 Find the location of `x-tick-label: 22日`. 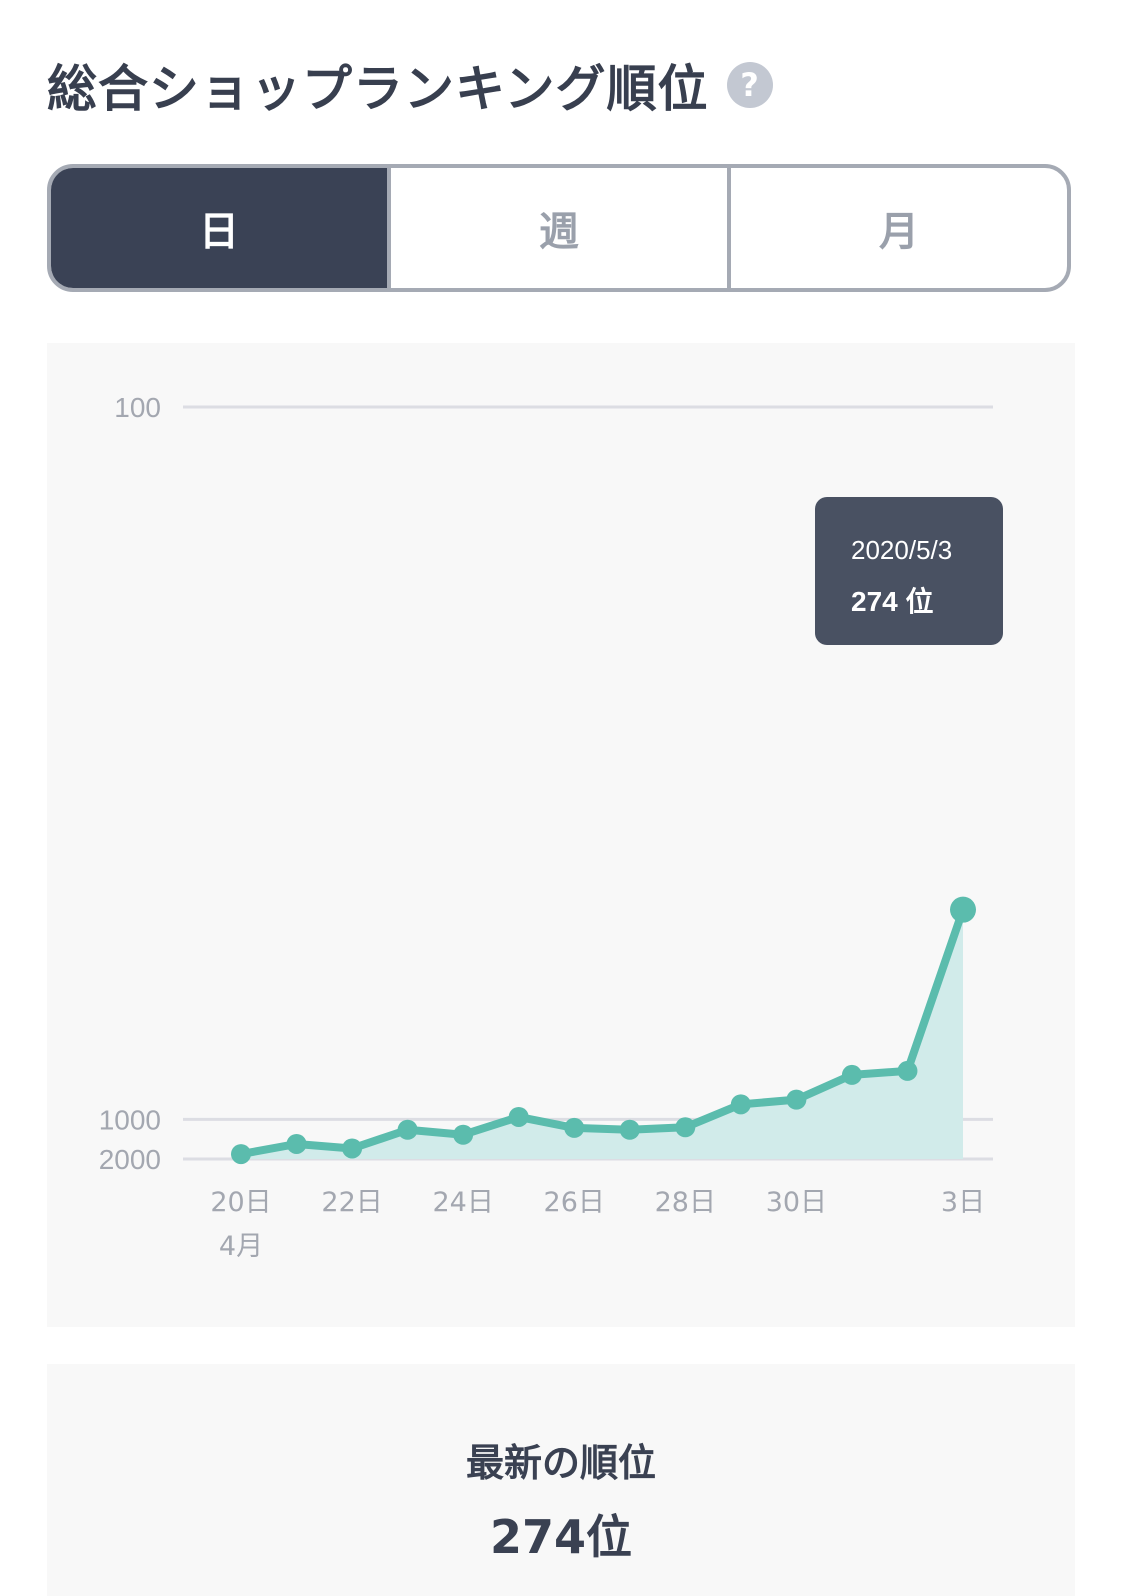

x-tick-label: 22日 is located at coordinates (351, 1202).